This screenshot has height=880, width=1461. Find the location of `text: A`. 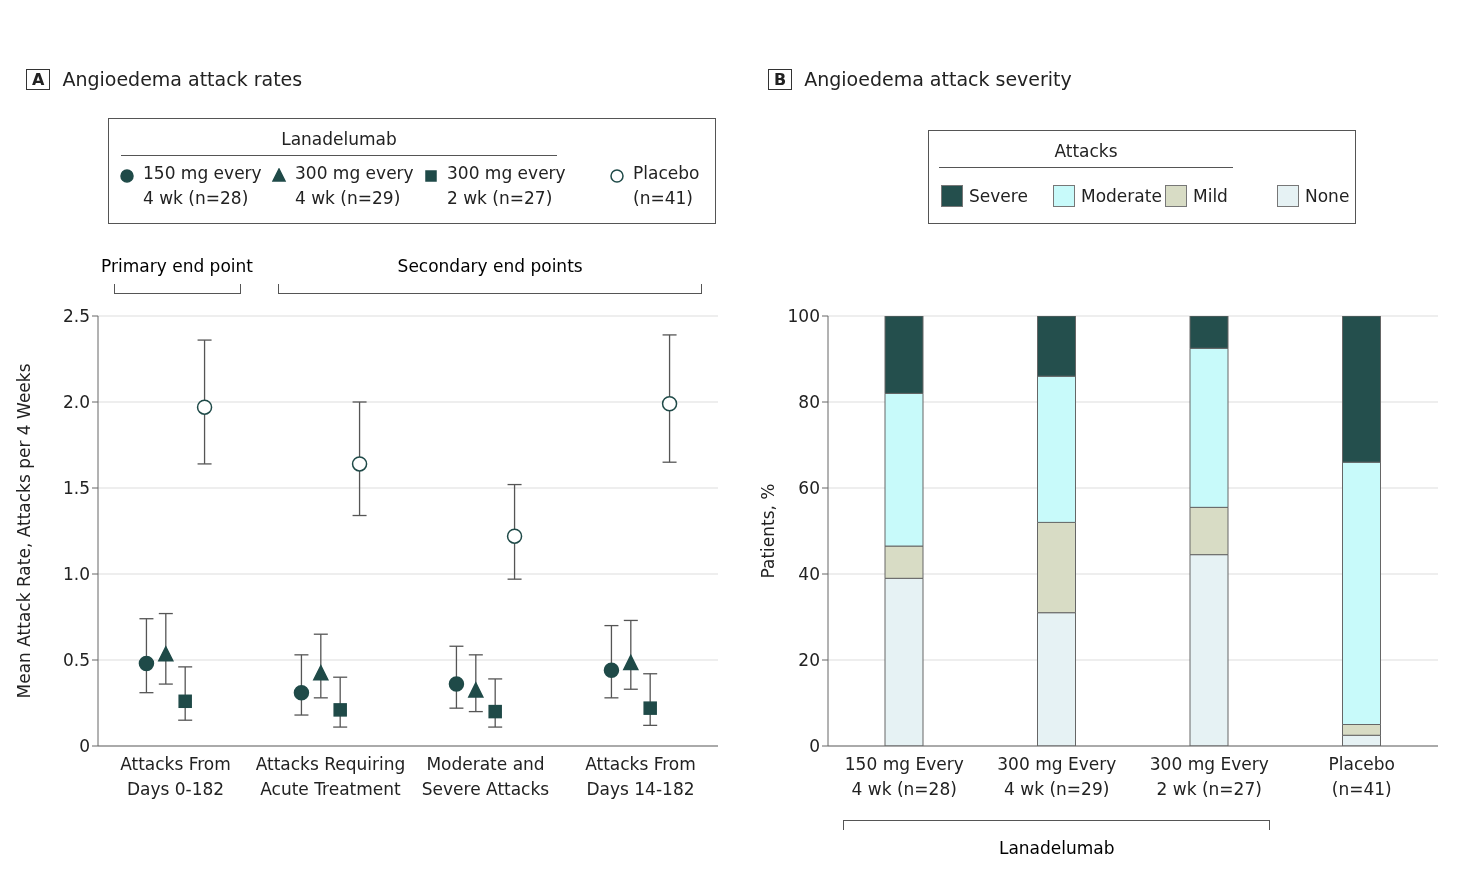

text: A is located at coordinates (38, 79).